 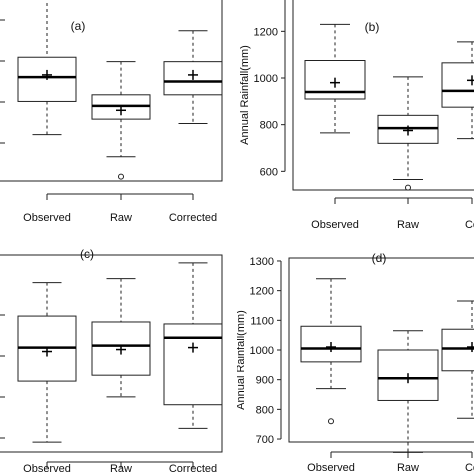 I want to click on y-tick-label: 900, so click(x=265, y=381).